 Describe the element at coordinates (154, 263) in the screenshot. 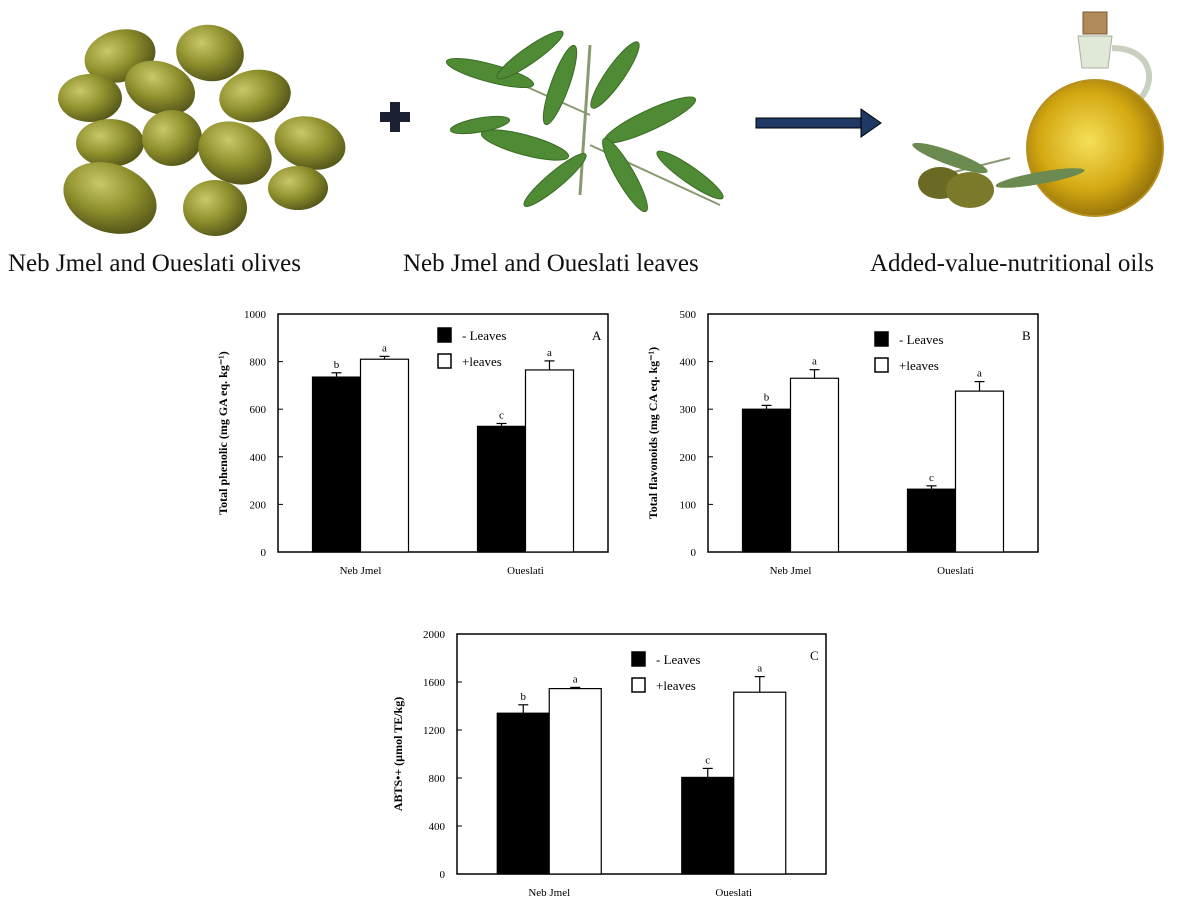

I see `olives-caption: Neb Jmel and Oueslati olives` at that location.